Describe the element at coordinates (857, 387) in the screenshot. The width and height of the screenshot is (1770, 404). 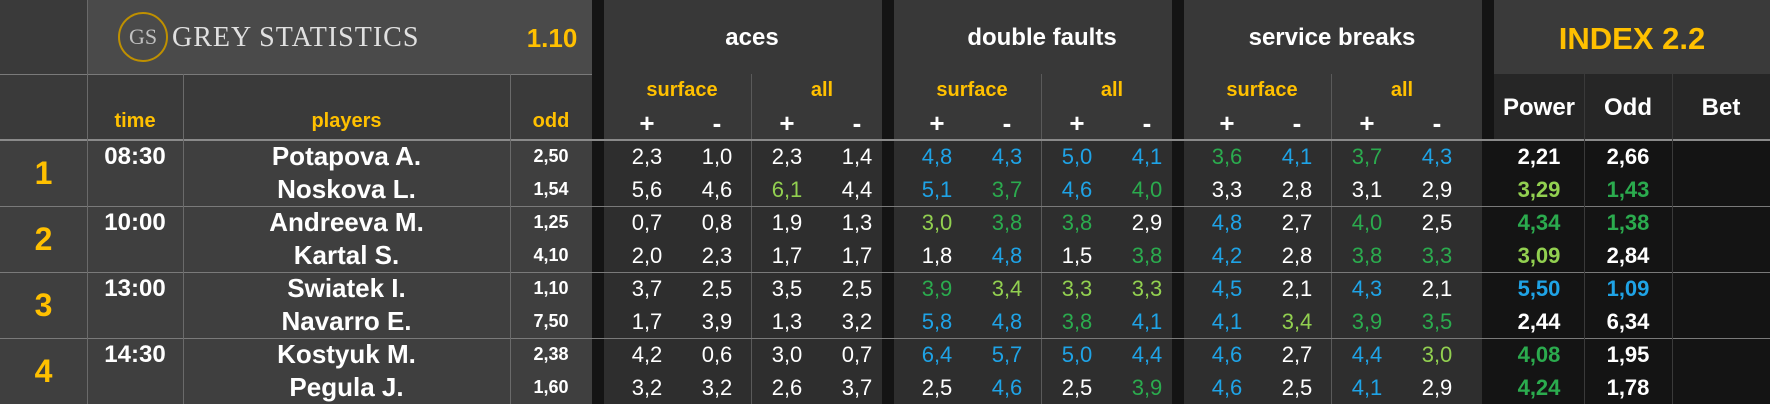
I see `aces-value: 3,7` at that location.